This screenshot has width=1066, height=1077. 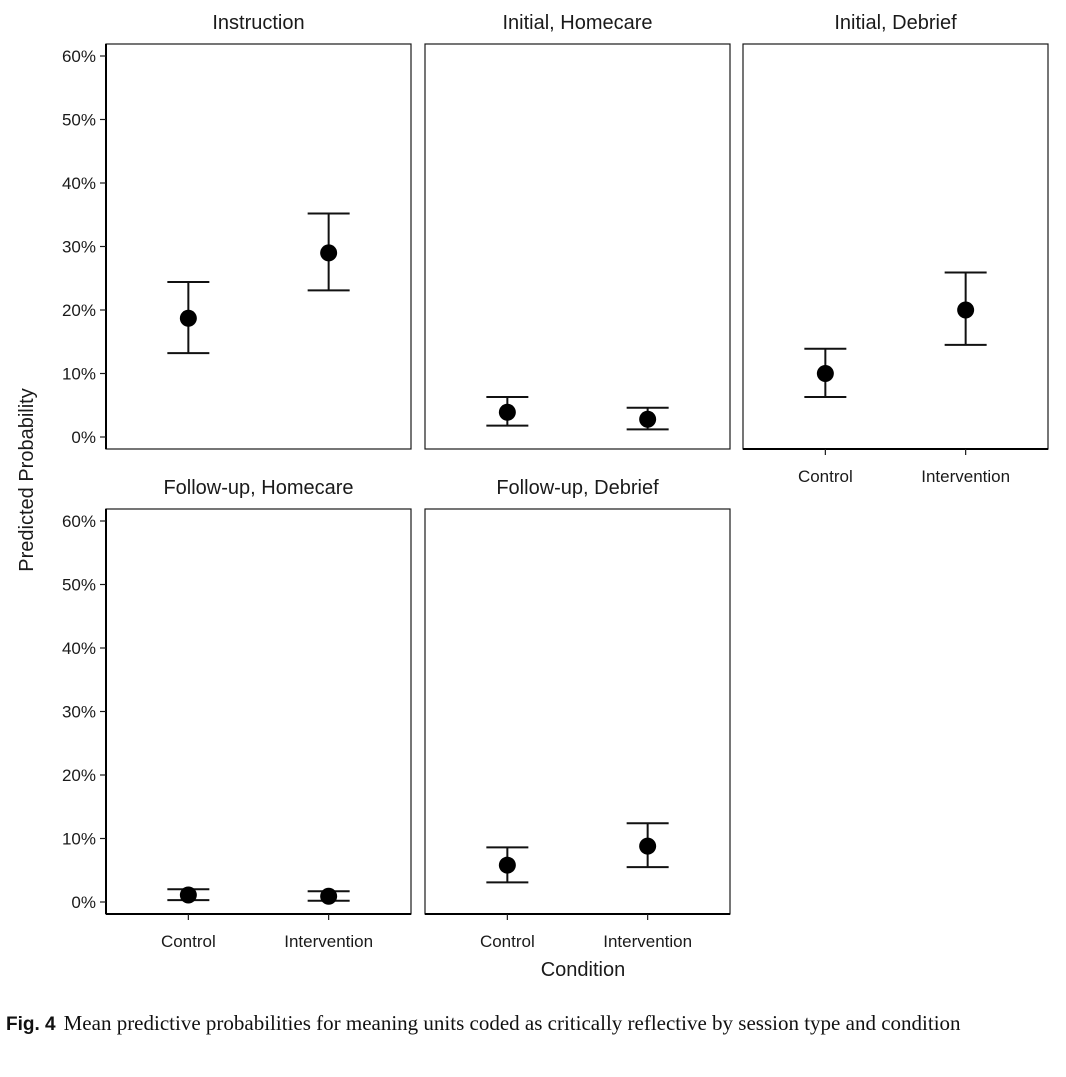 I want to click on panel-initial-debrief: Initial, Debrief Control Intervention, so click(x=895, y=249).